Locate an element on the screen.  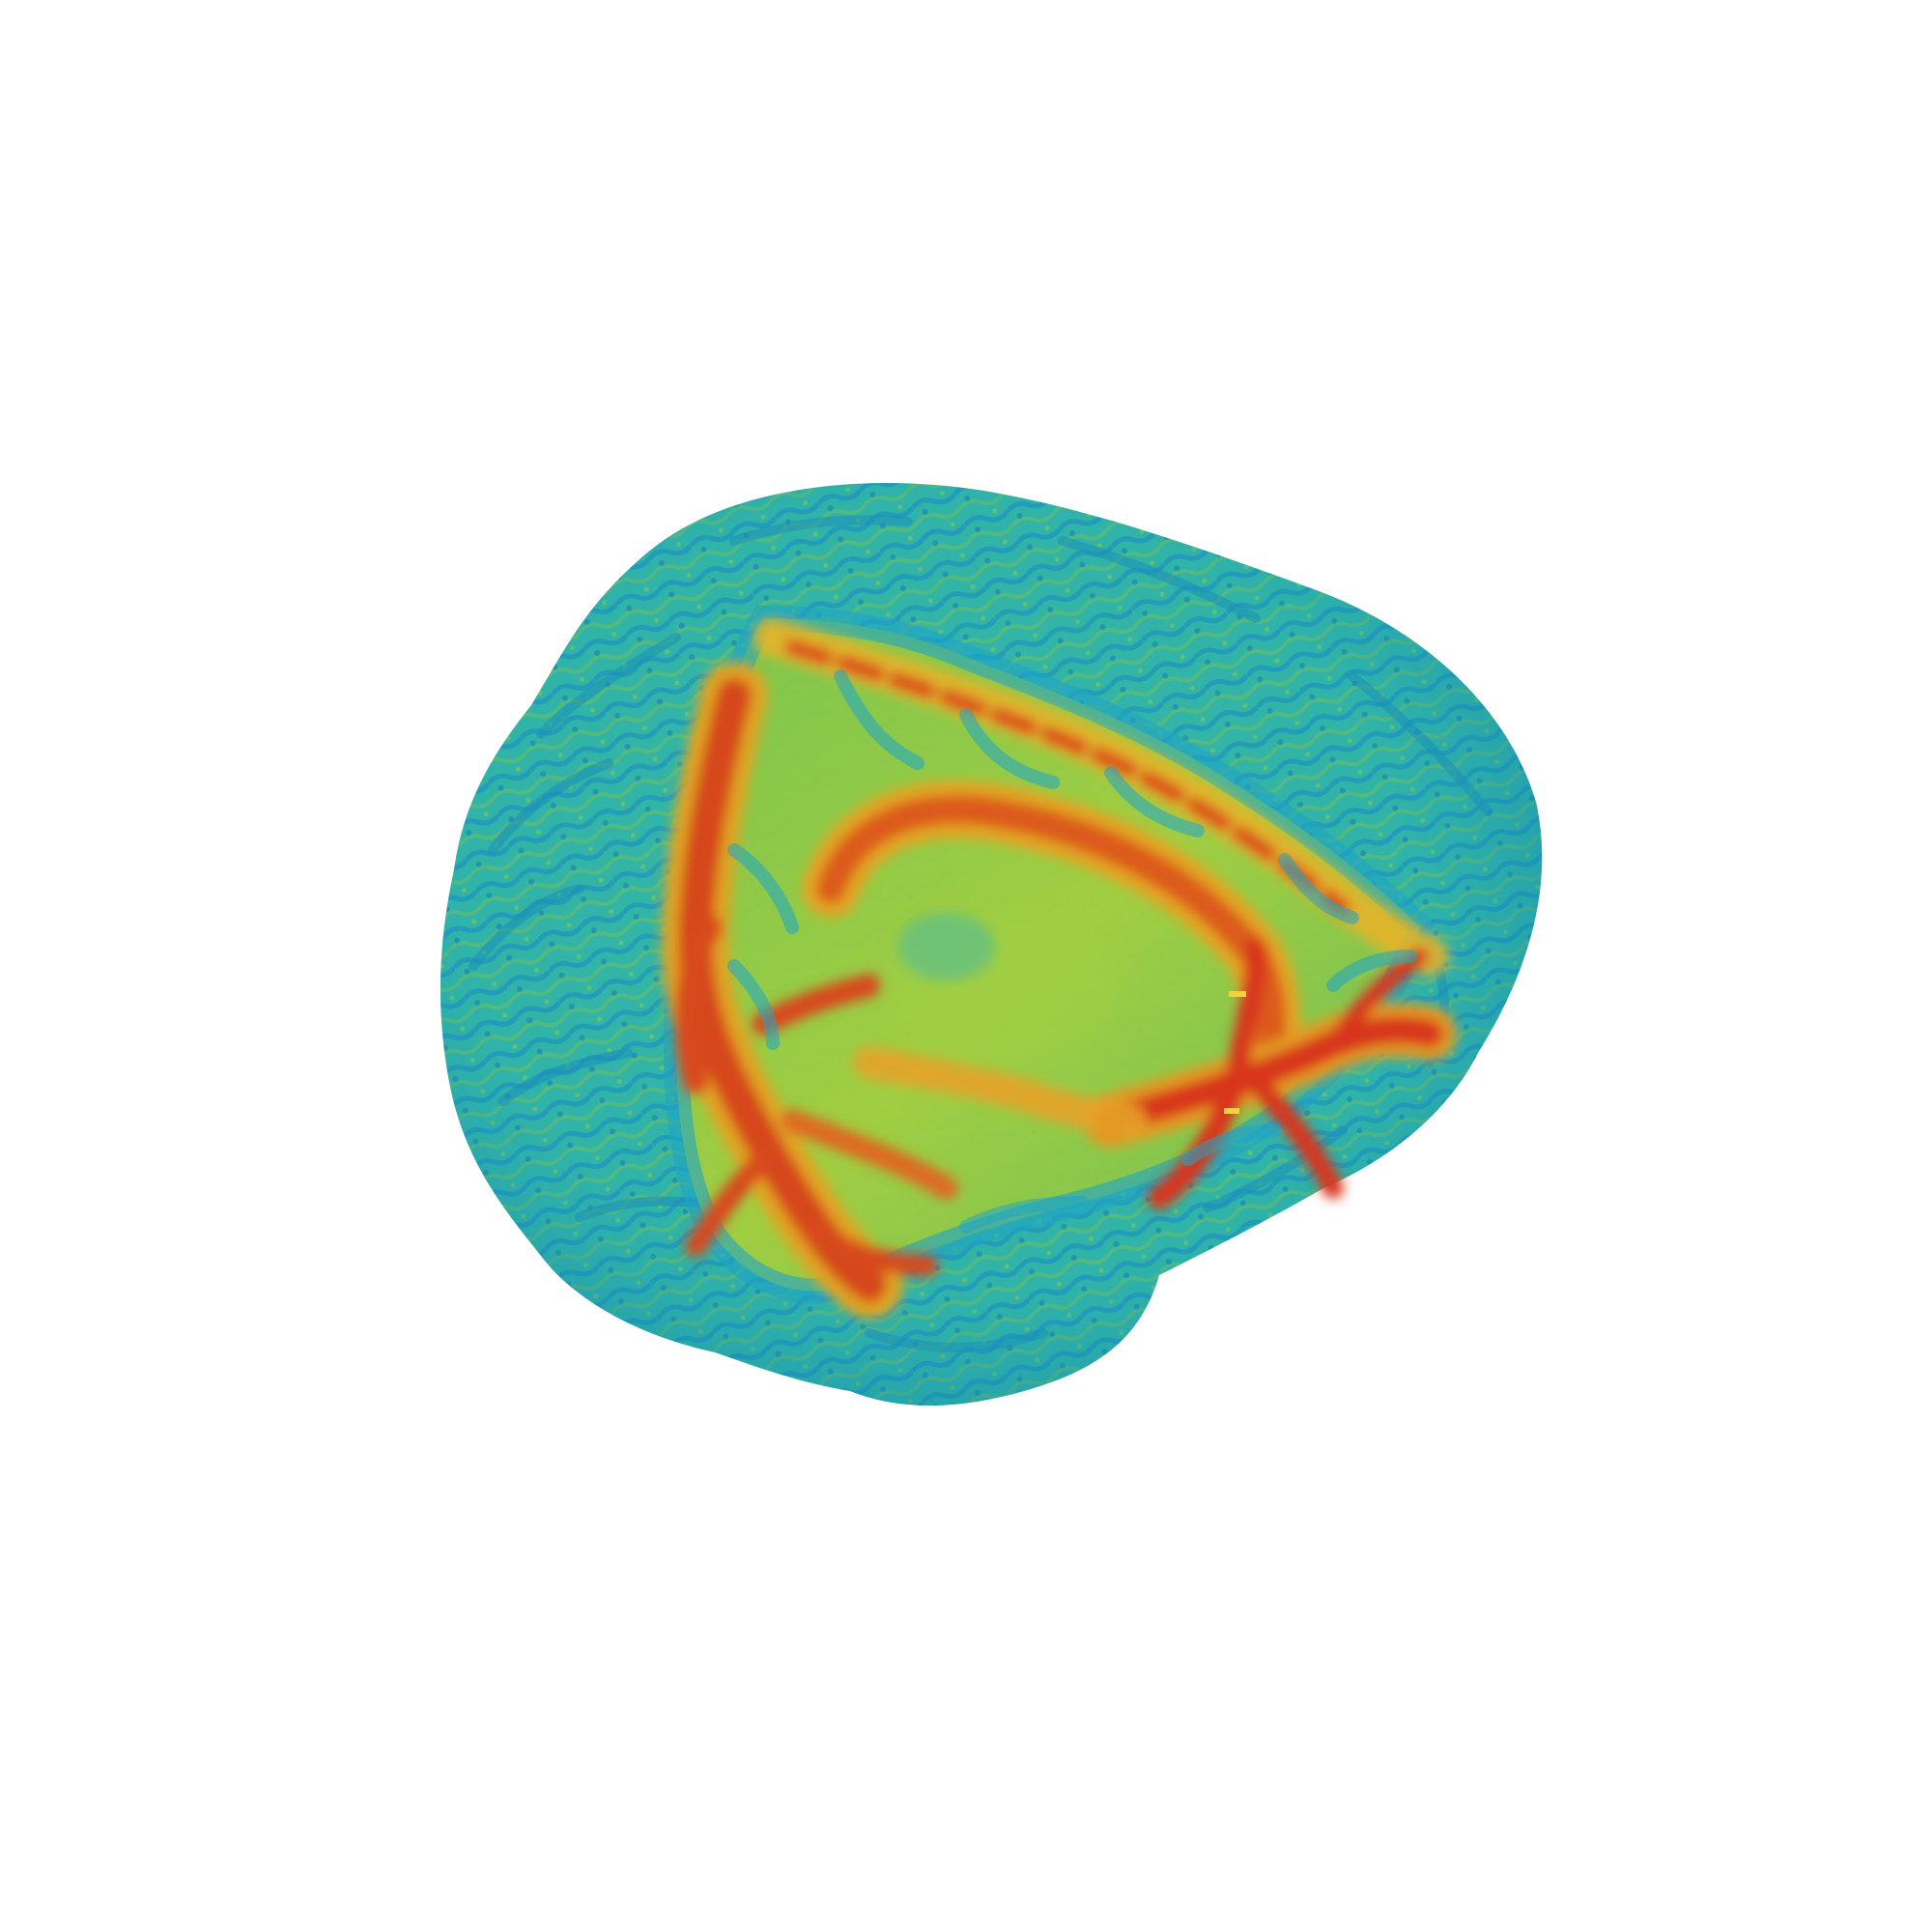
white-matter is located at coordinates (1059, 968).